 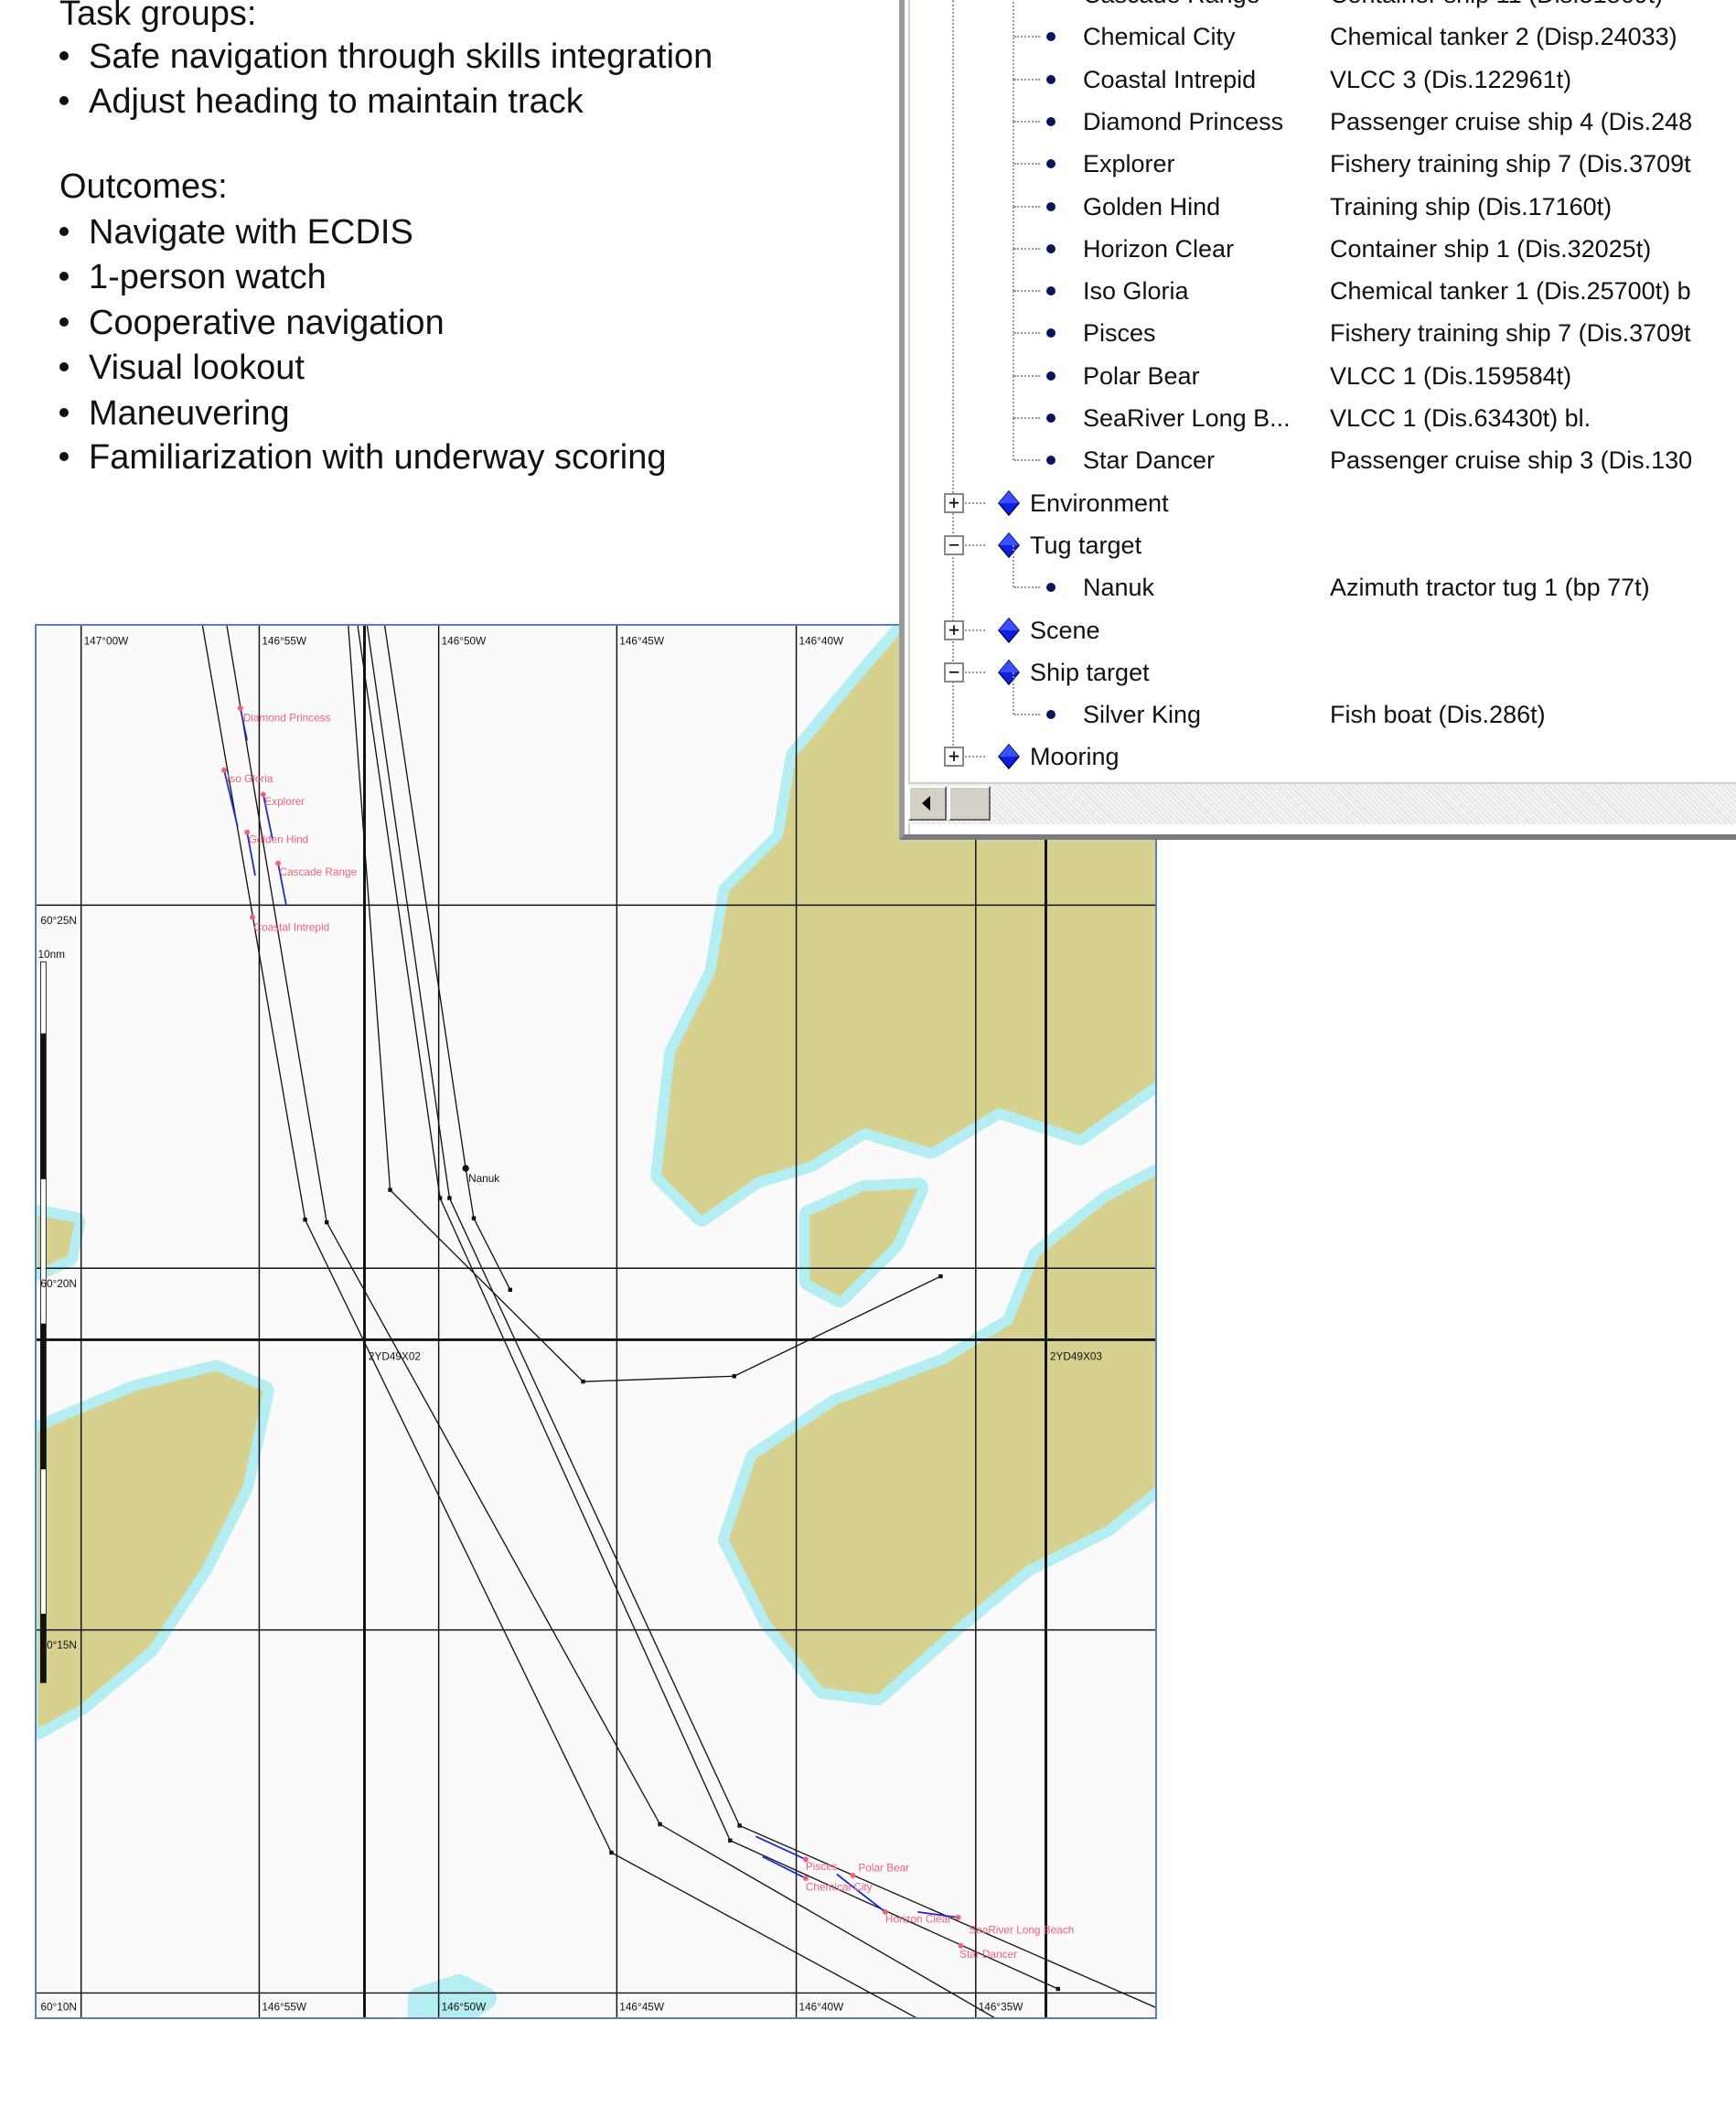 What do you see at coordinates (1142, 715) in the screenshot?
I see `item-name: Silver King` at bounding box center [1142, 715].